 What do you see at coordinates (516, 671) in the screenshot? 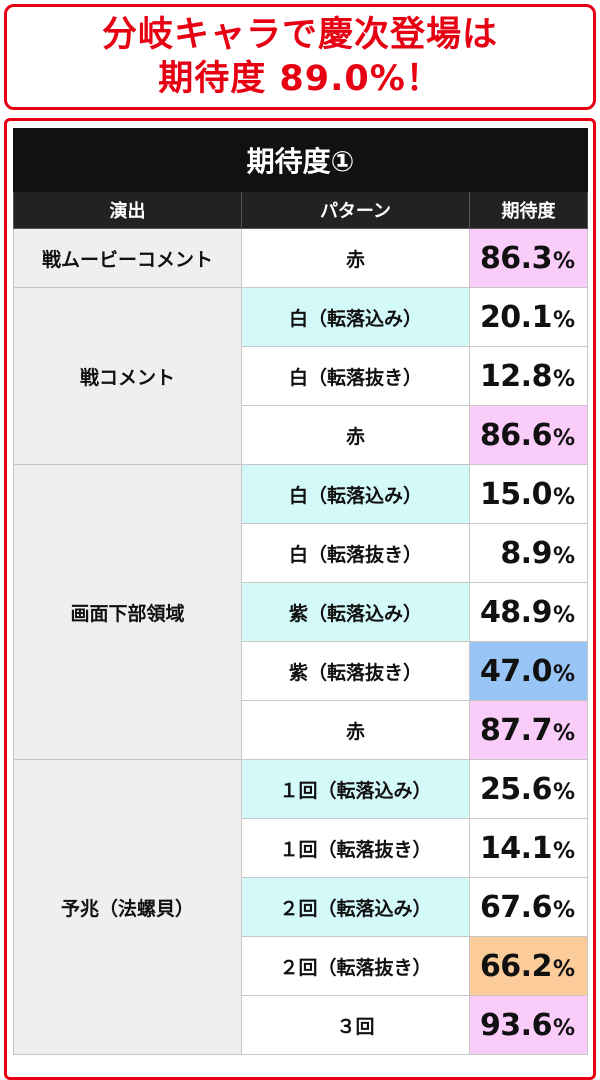
I see `rate-value: 47.0` at bounding box center [516, 671].